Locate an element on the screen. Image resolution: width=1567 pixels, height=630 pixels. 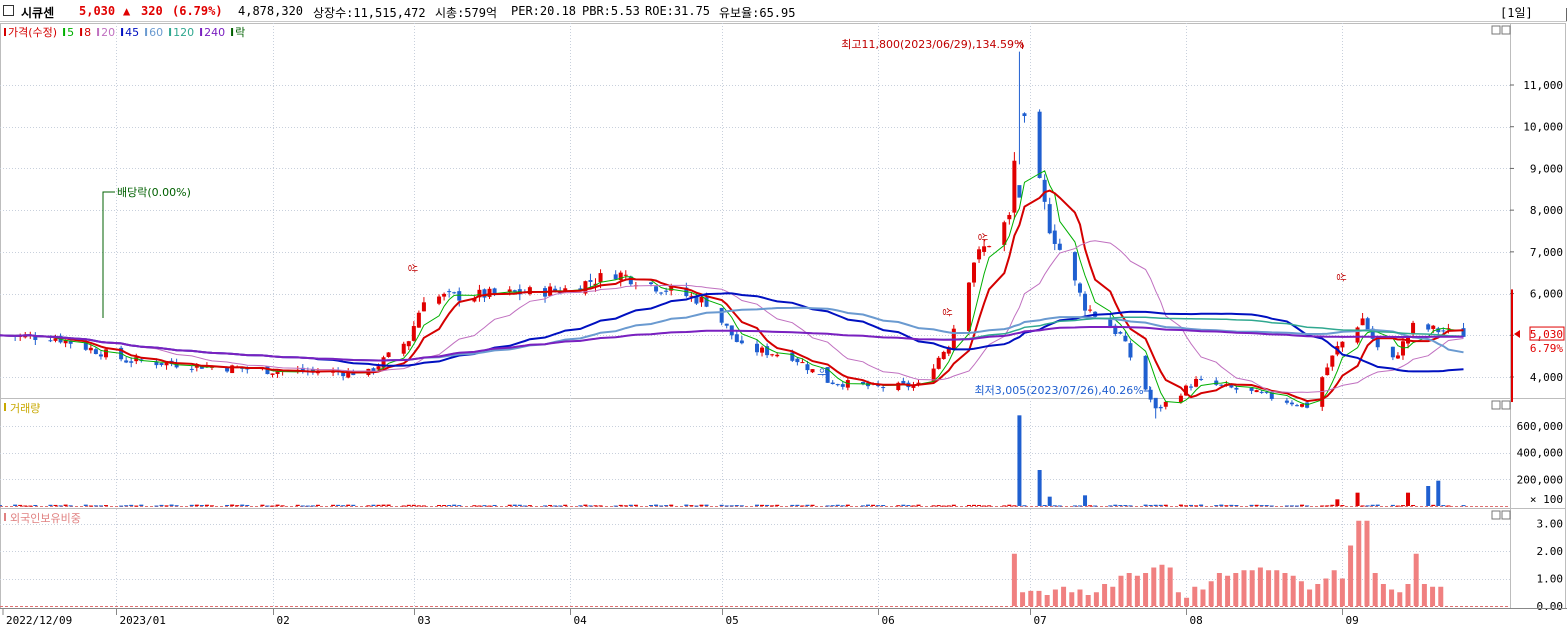
foreign-label: 외국인보유비중 is located at coordinates (45, 518).